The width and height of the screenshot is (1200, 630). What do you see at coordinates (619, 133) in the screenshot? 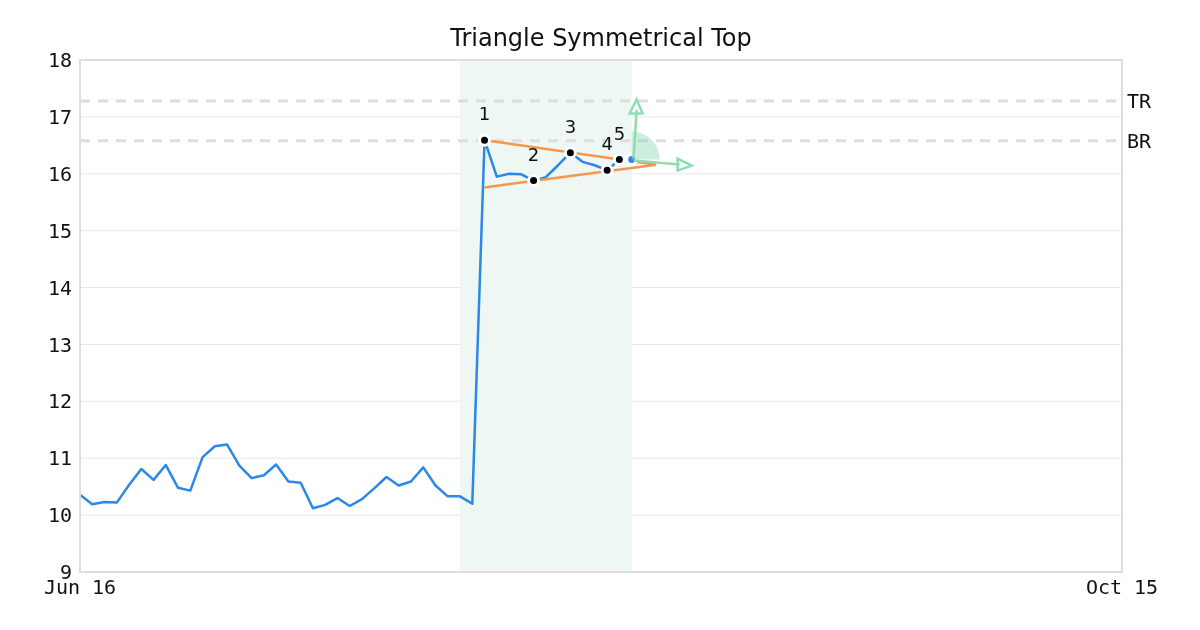
I see `annotation: 5` at bounding box center [619, 133].